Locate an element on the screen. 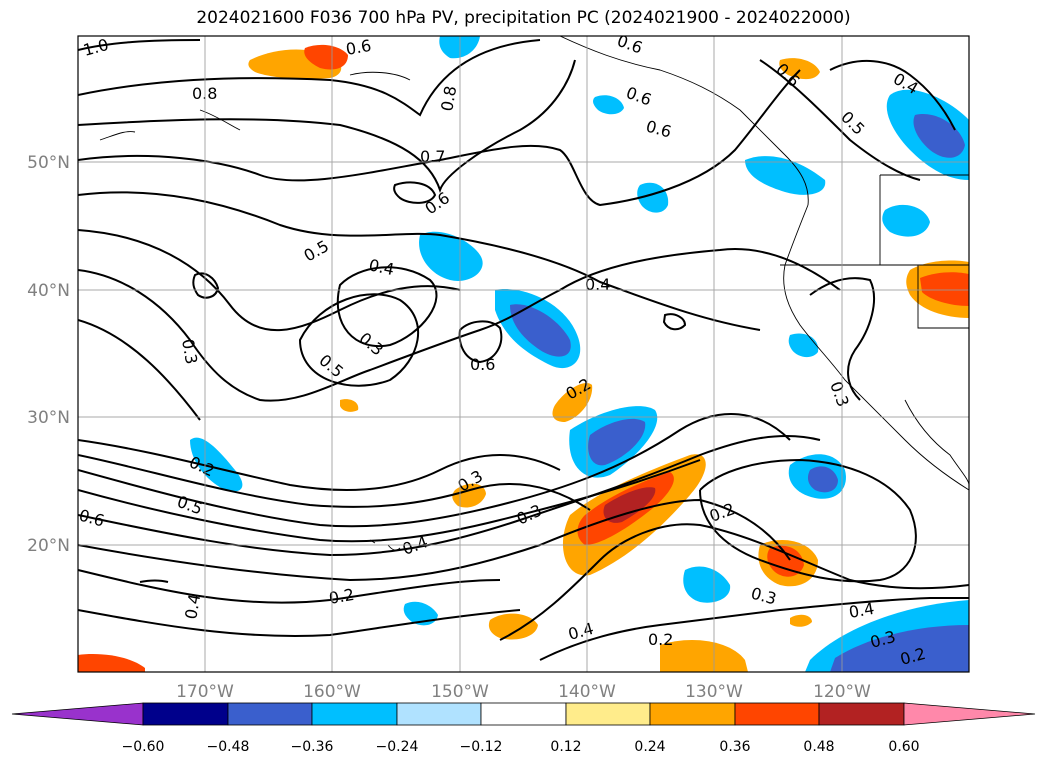 The image size is (1047, 765). lon-label: 170°W is located at coordinates (205, 692).